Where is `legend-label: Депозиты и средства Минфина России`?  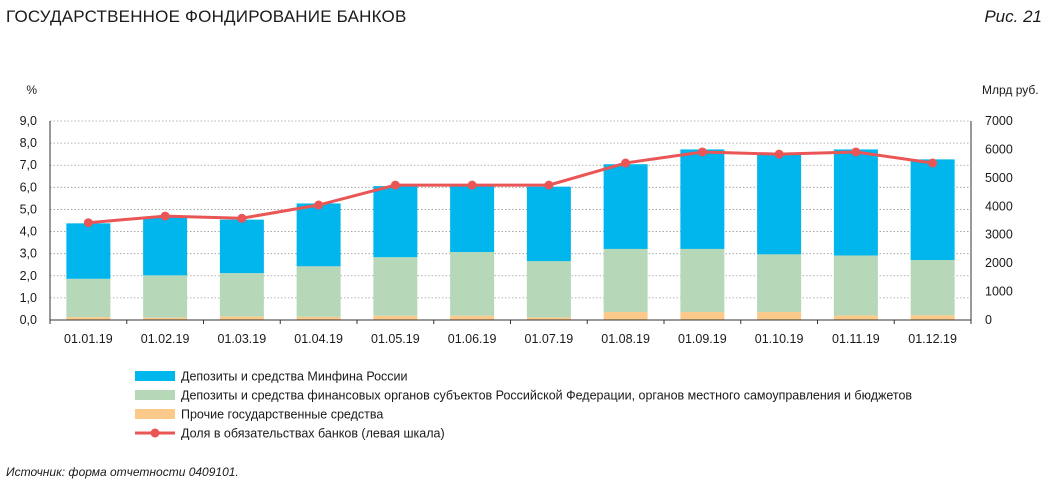
legend-label: Депозиты и средства Минфина России is located at coordinates (294, 377).